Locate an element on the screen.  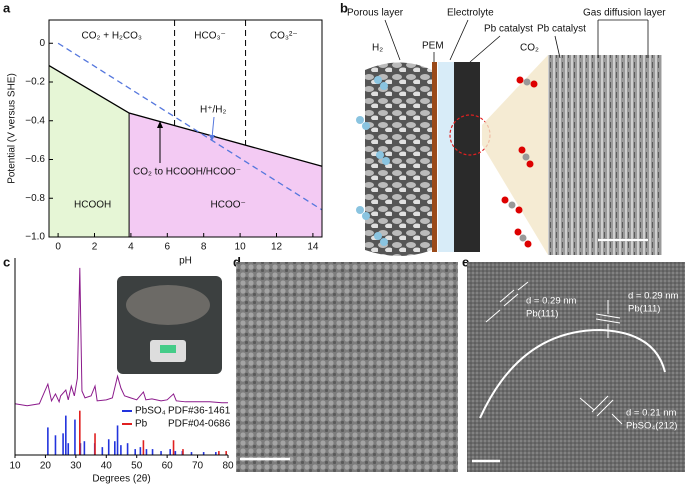
zone-label: HCO₃⁻ is located at coordinates (210, 36).